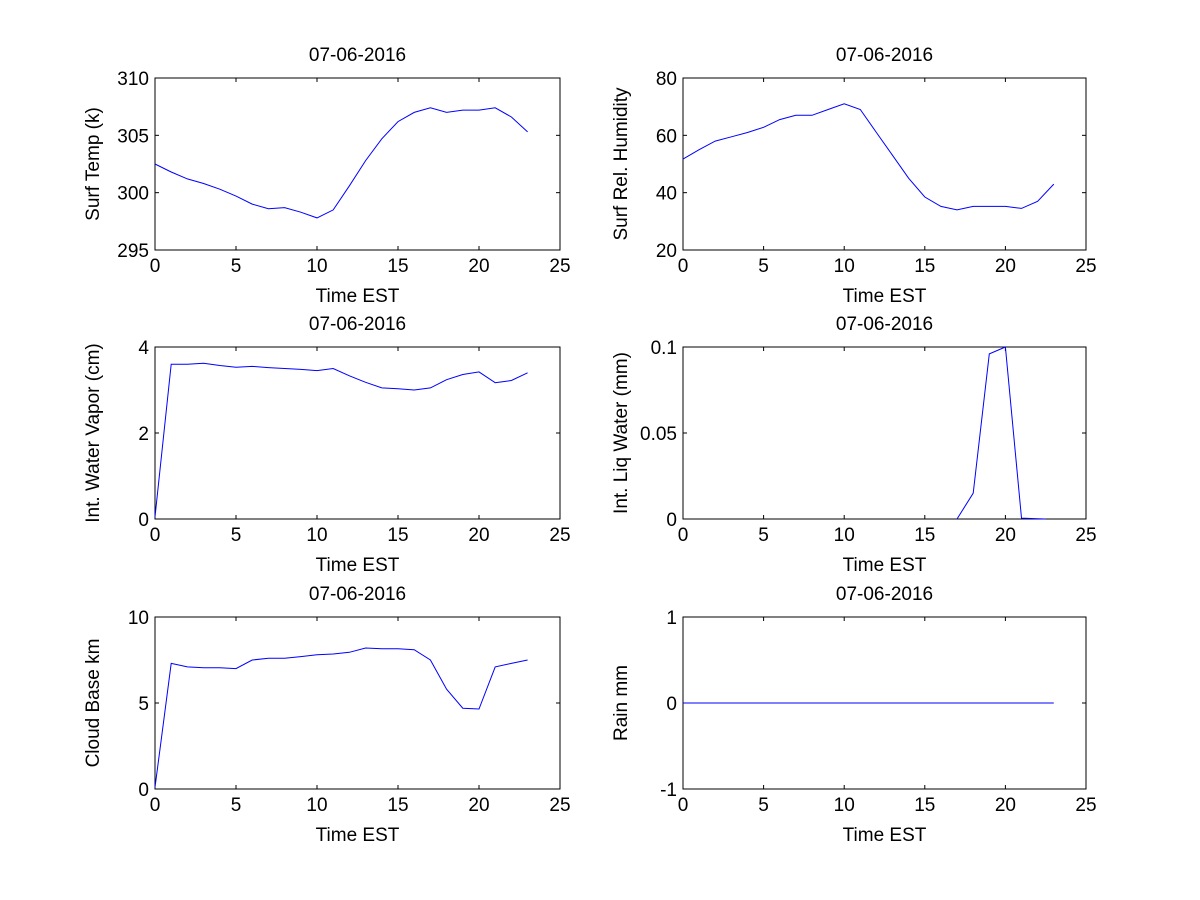  Describe the element at coordinates (133, 194) in the screenshot. I see `y-tick-label: 300` at that location.